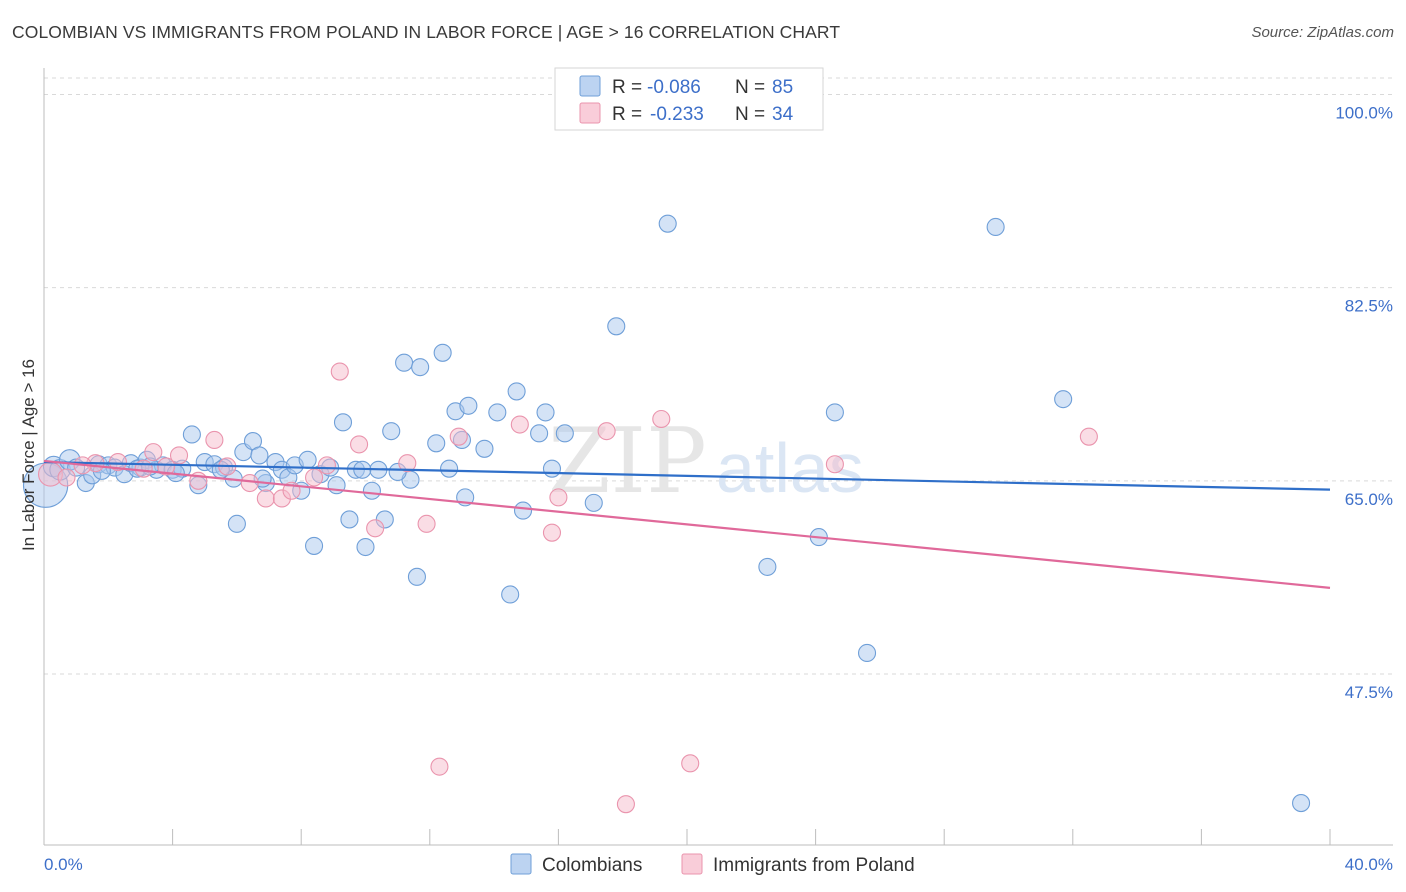 The height and width of the screenshot is (892, 1406). Describe the element at coordinates (592, 865) in the screenshot. I see `legend-label-colombians: Colombians` at that location.